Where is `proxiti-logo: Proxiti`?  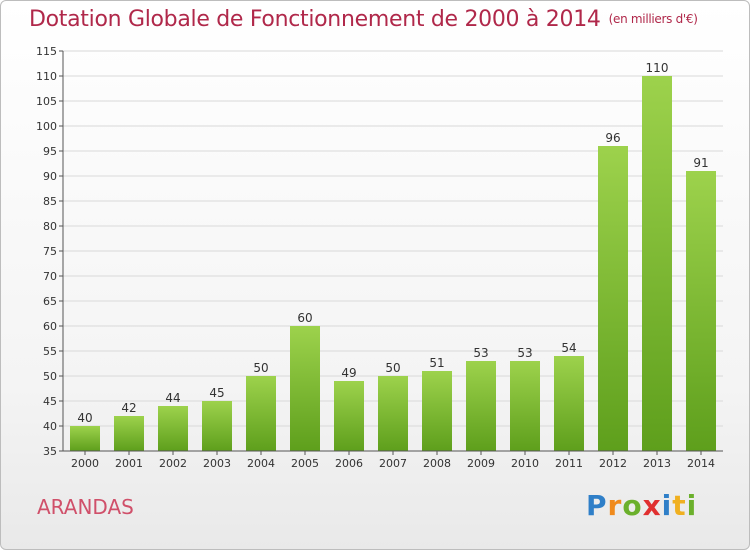
proxiti-logo: Proxiti is located at coordinates (641, 505).